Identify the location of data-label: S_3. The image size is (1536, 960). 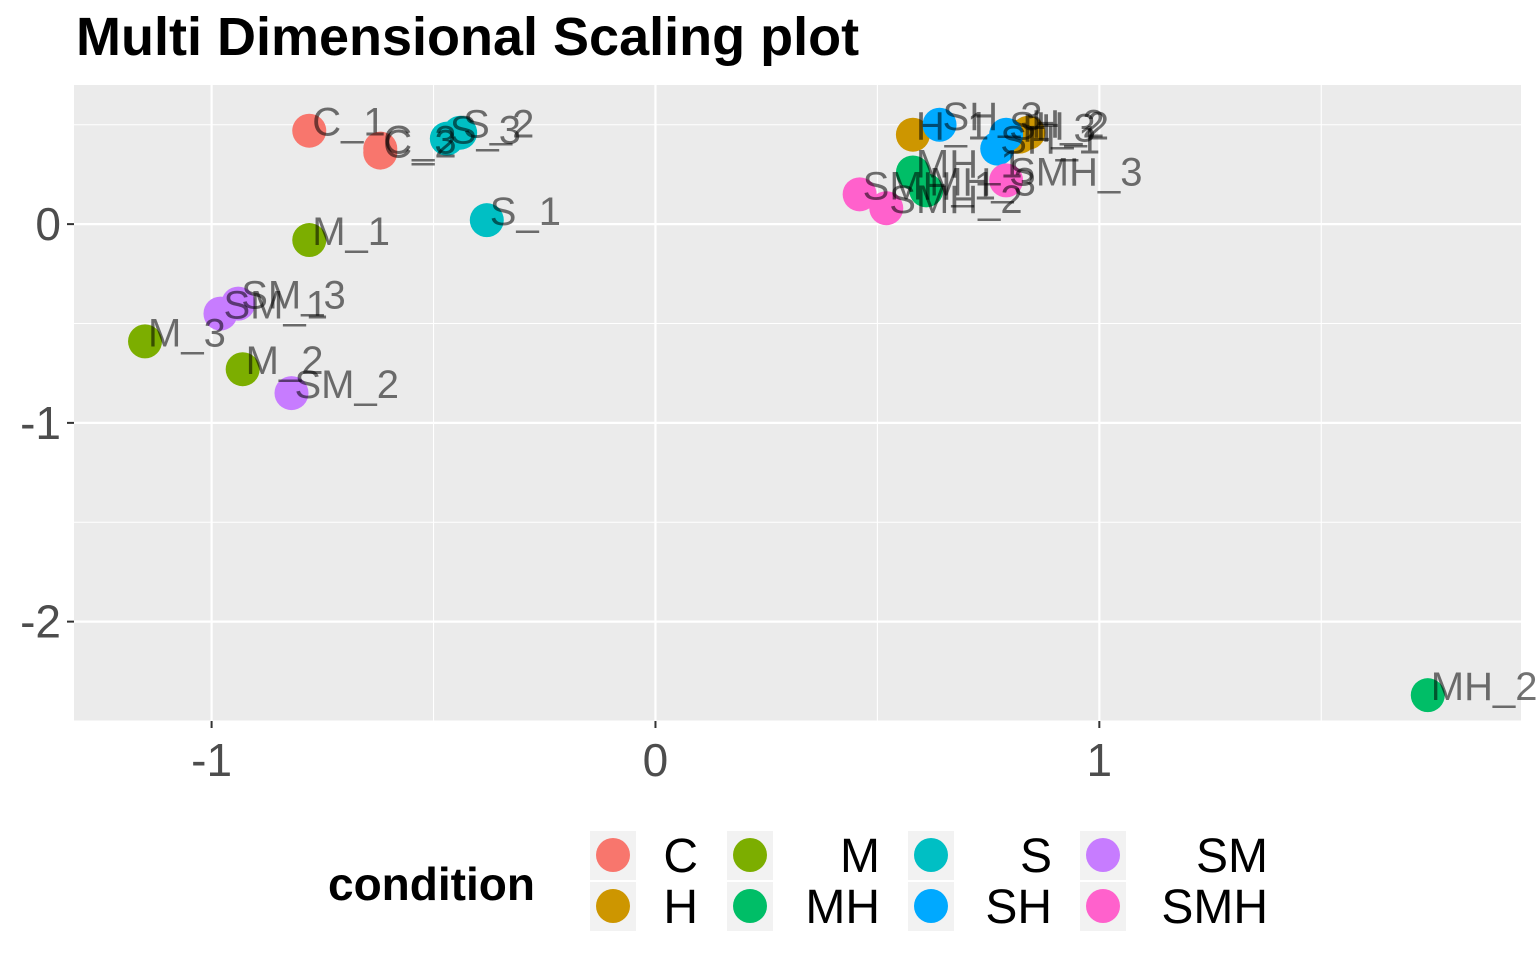
(485, 131).